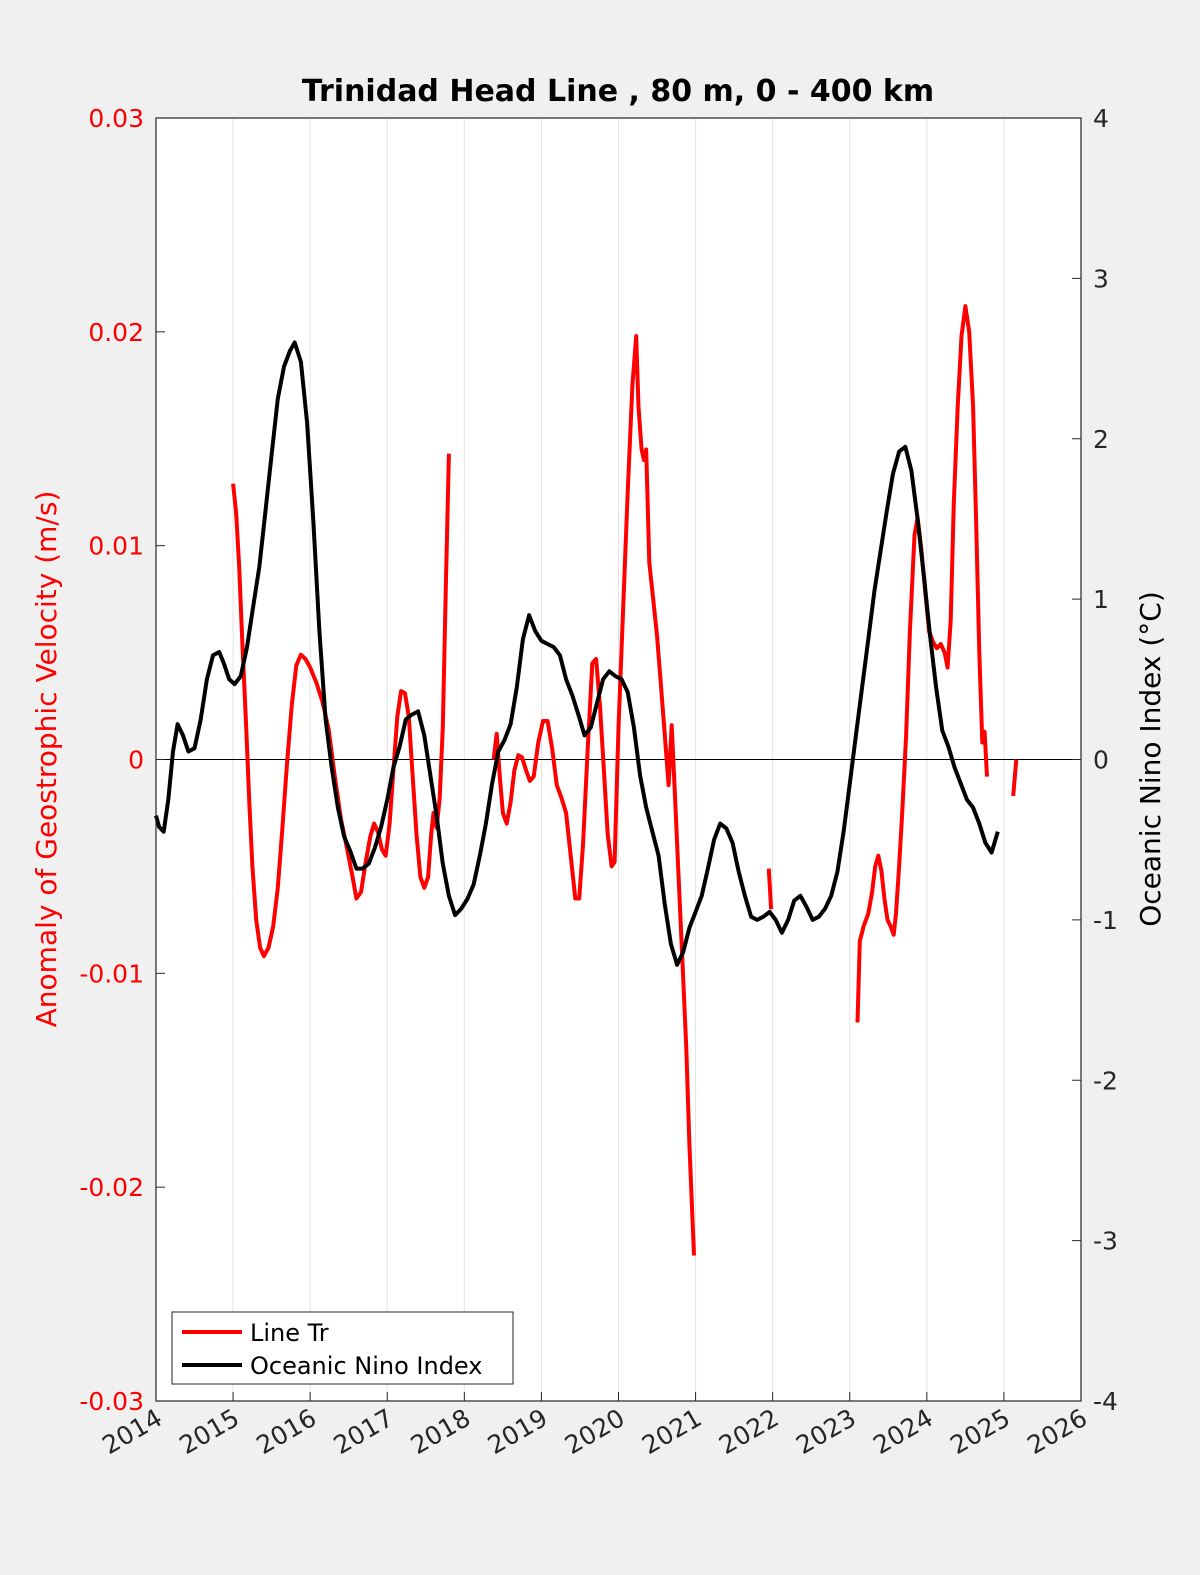 The image size is (1200, 1575). What do you see at coordinates (1105, 1241) in the screenshot?
I see `right-tick-label--3: -3` at bounding box center [1105, 1241].